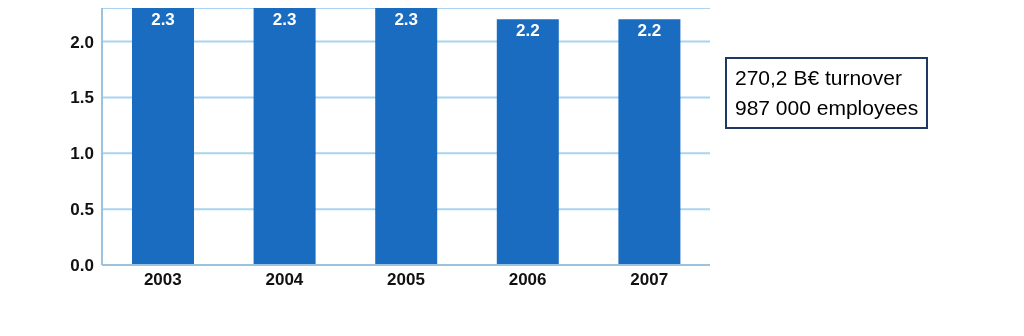 This screenshot has height=336, width=1024. What do you see at coordinates (284, 280) in the screenshot?
I see `x-tick-label: 2004` at bounding box center [284, 280].